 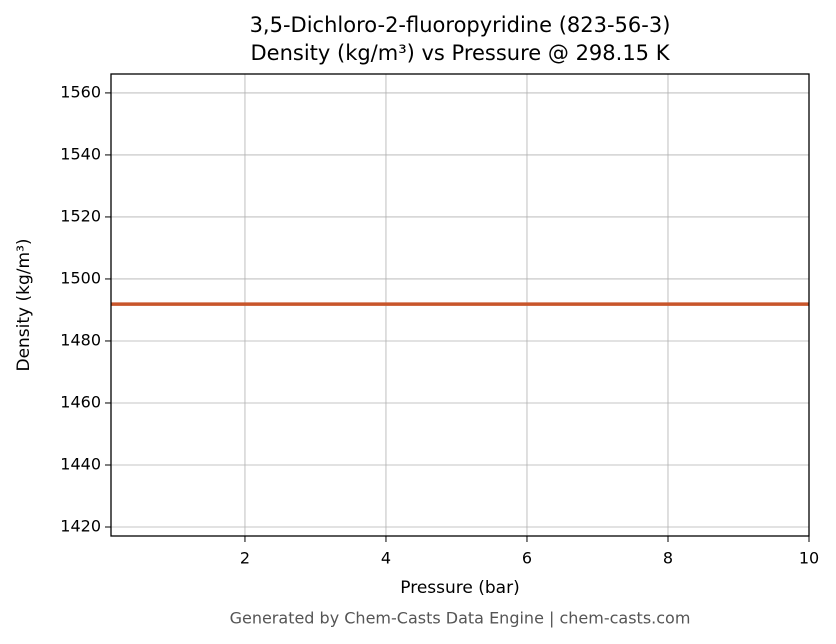 I want to click on chart-title: 3,5-Dichloro-2-fluoropyridine (823-56-3), so click(x=460, y=25).